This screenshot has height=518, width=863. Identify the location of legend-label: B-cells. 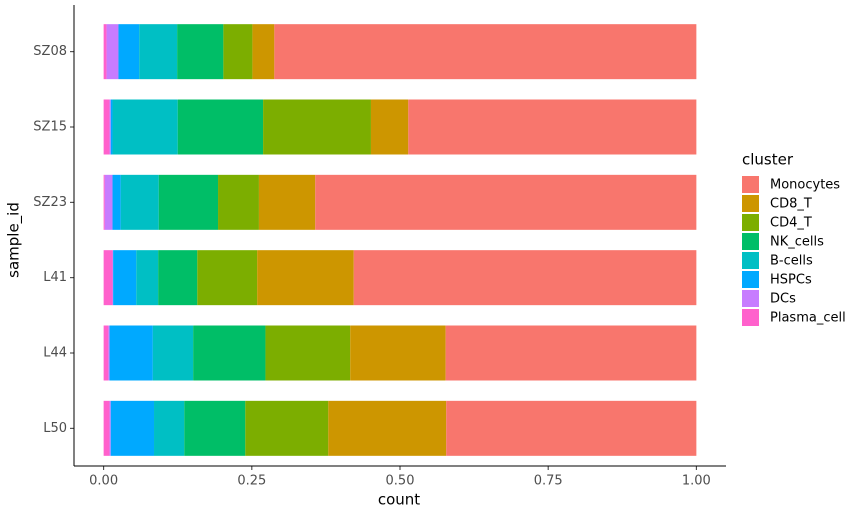
(791, 261).